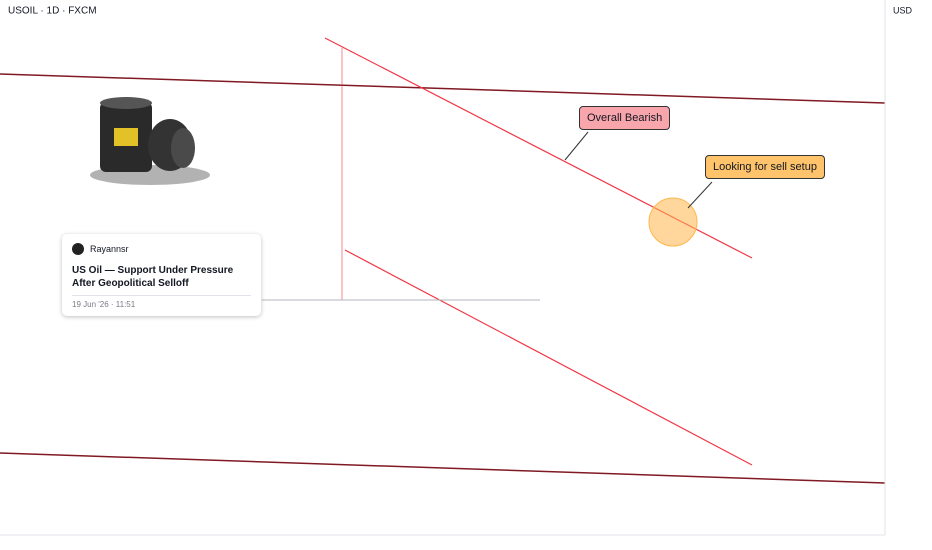 The width and height of the screenshot is (932, 550). Describe the element at coordinates (625, 118) in the screenshot. I see `callout-bearish: Overall Bearish` at that location.